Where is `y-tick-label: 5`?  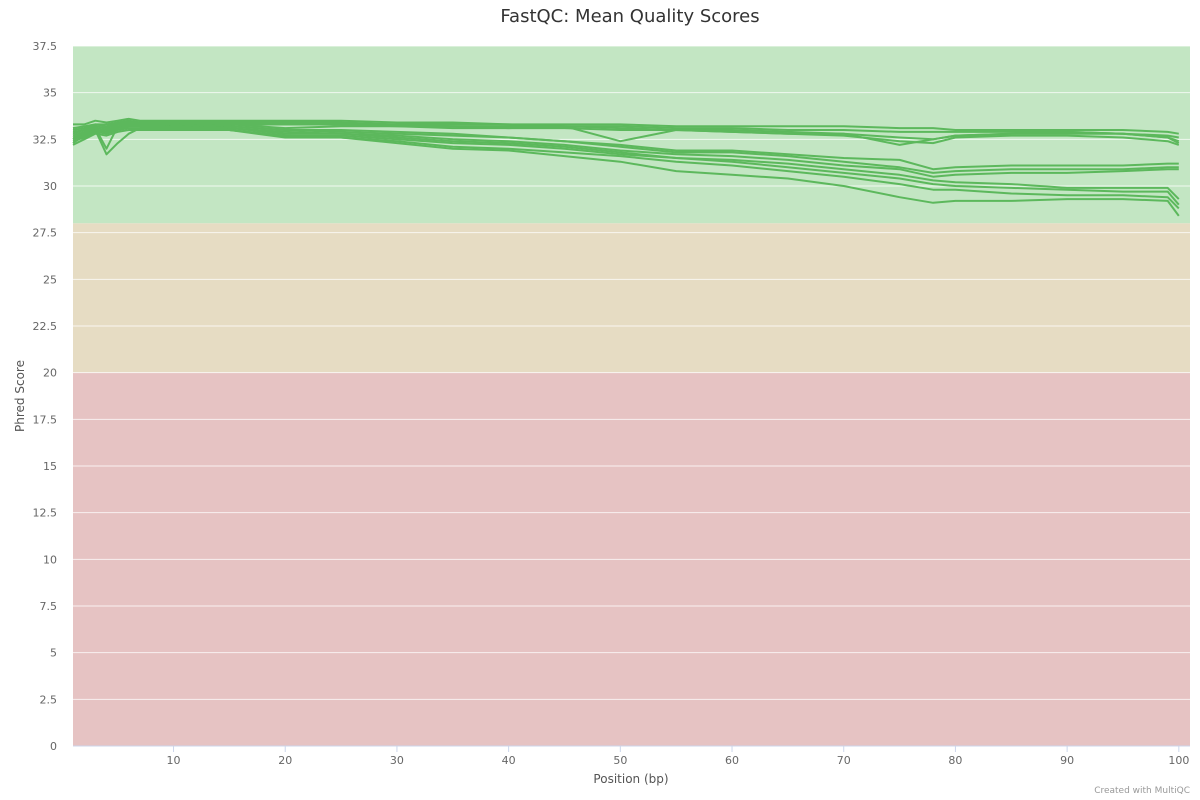
y-tick-label: 5 is located at coordinates (53, 653).